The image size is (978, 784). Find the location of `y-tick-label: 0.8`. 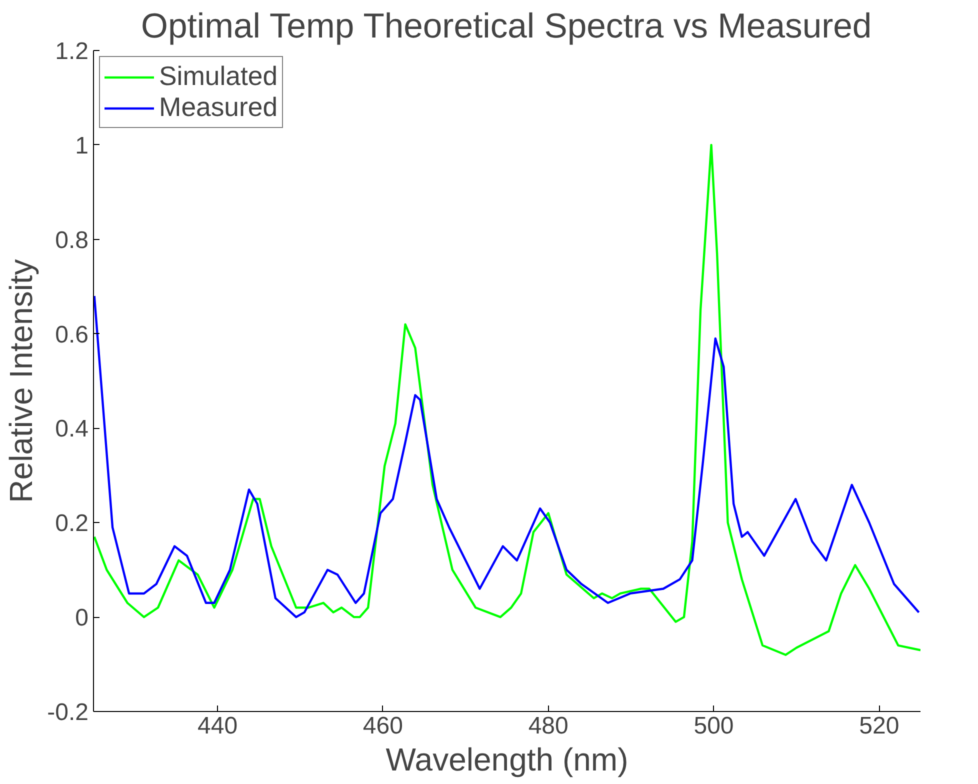

y-tick-label: 0.8 is located at coordinates (72, 240).